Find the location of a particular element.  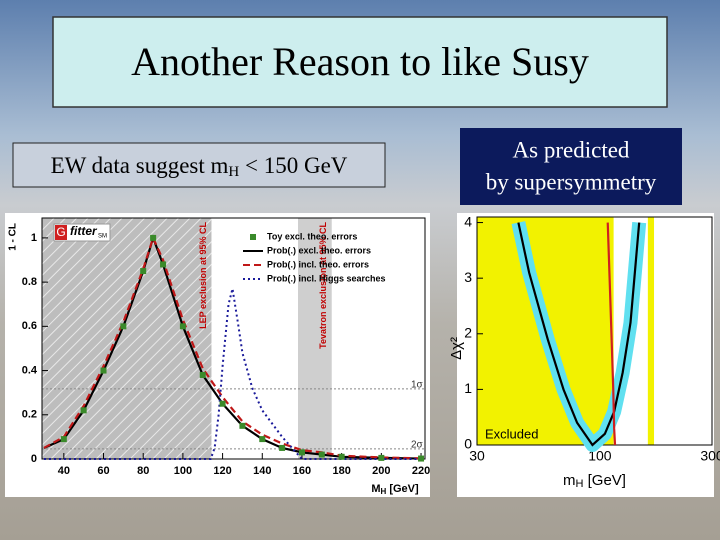

right-caption: by supersymmetry is located at coordinates (571, 181).